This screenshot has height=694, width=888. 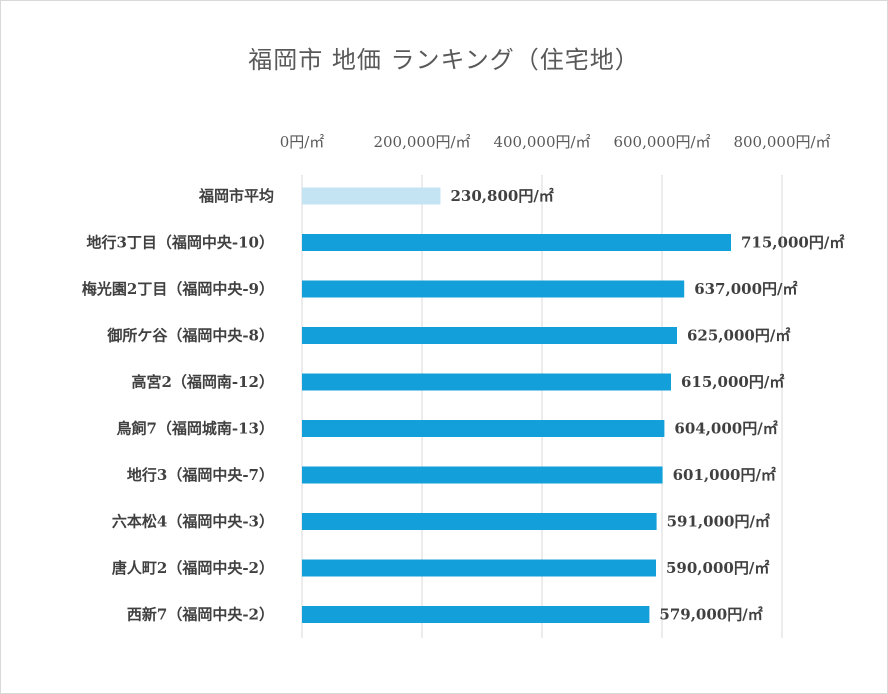 What do you see at coordinates (738, 336) in the screenshot?
I see `data-label: 625,000円/㎡` at bounding box center [738, 336].